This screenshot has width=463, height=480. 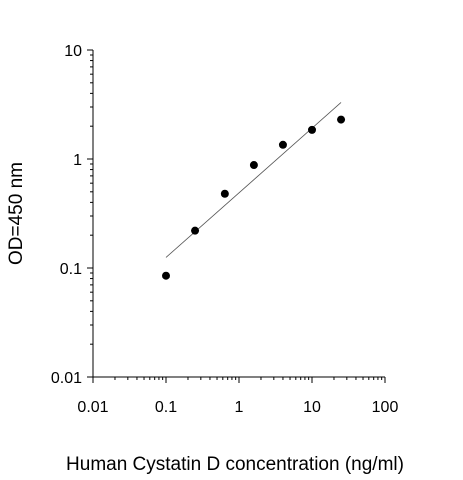 I want to click on trendline, so click(x=253, y=180).